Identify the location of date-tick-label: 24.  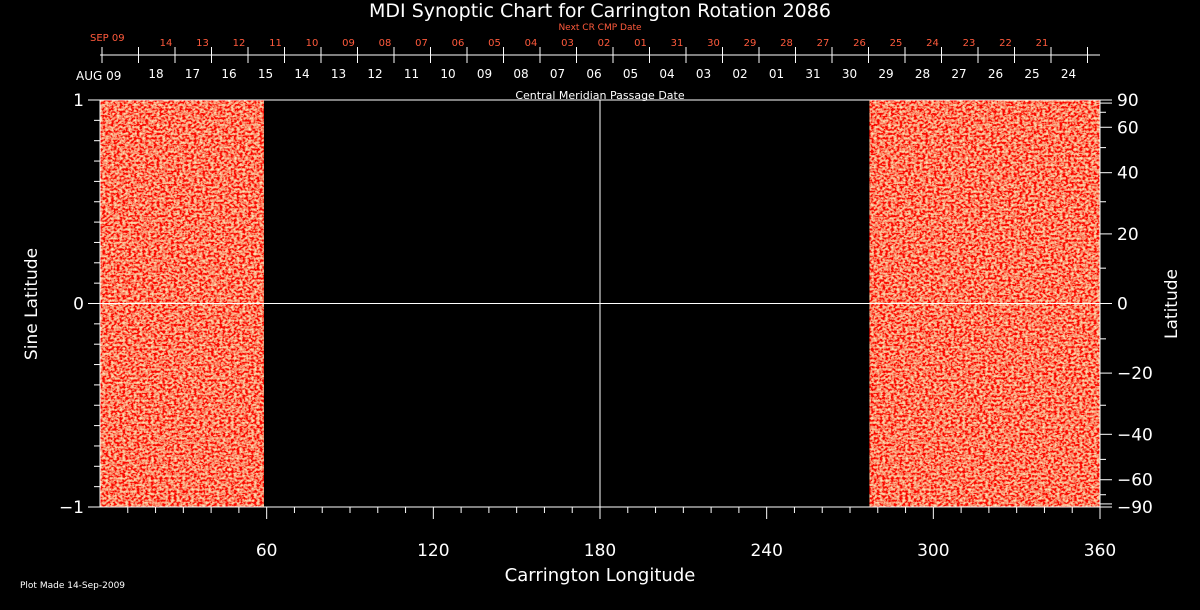
(1068, 74).